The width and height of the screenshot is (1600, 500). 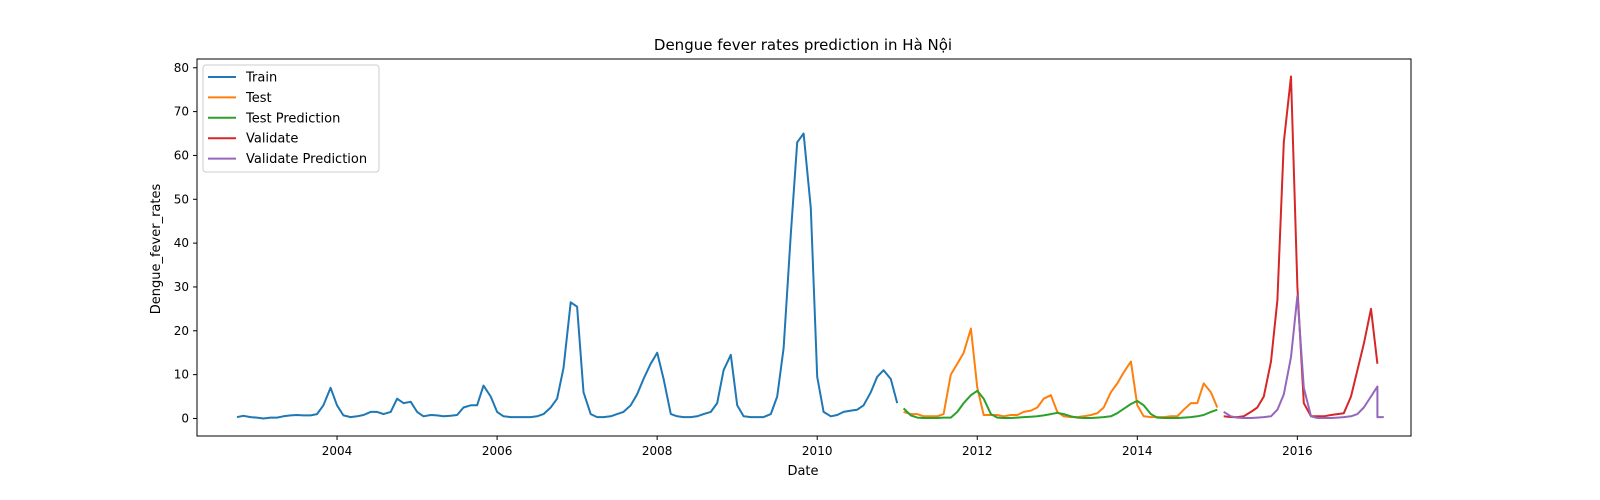 I want to click on x-tick-label: 2012, so click(x=977, y=451).